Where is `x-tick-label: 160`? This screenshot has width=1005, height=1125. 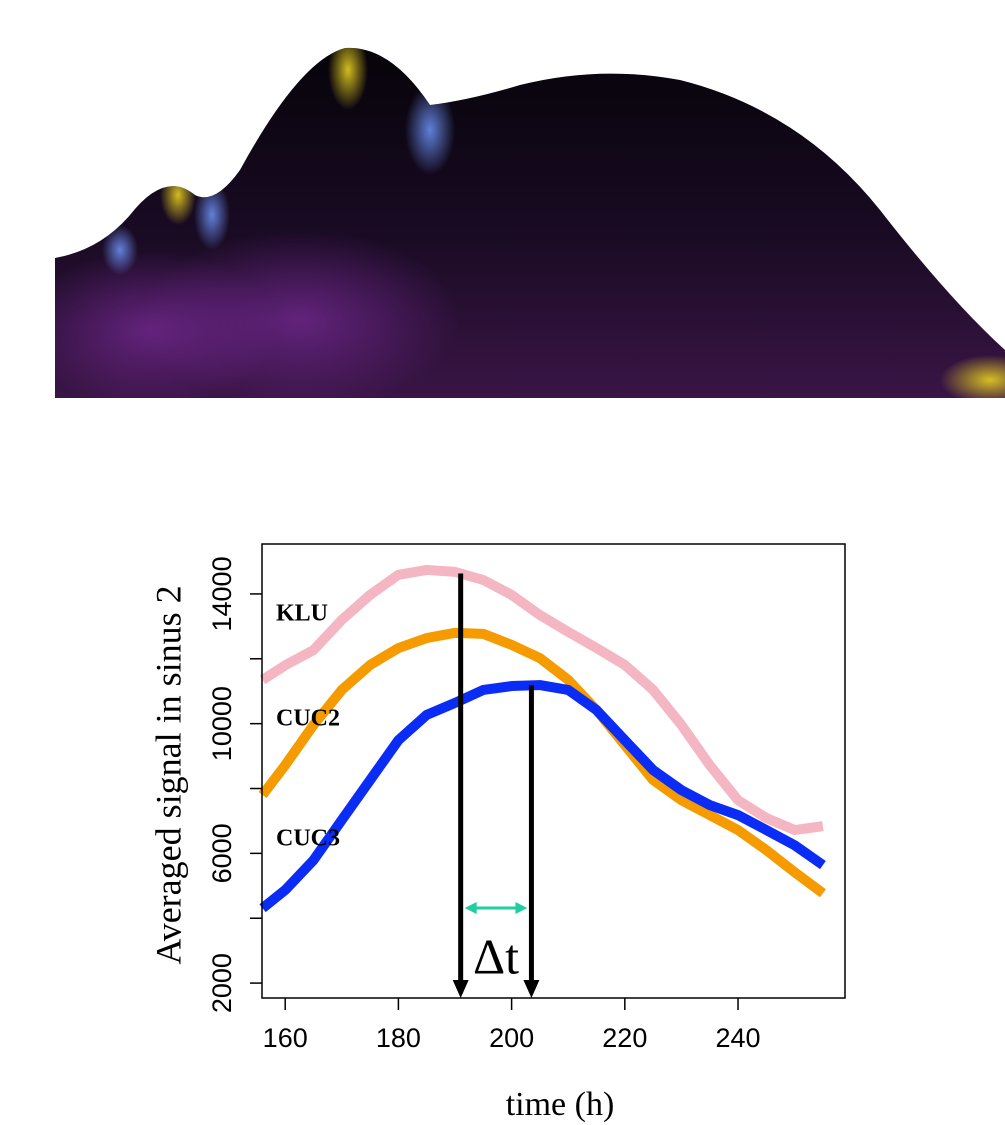 x-tick-label: 160 is located at coordinates (285, 1038).